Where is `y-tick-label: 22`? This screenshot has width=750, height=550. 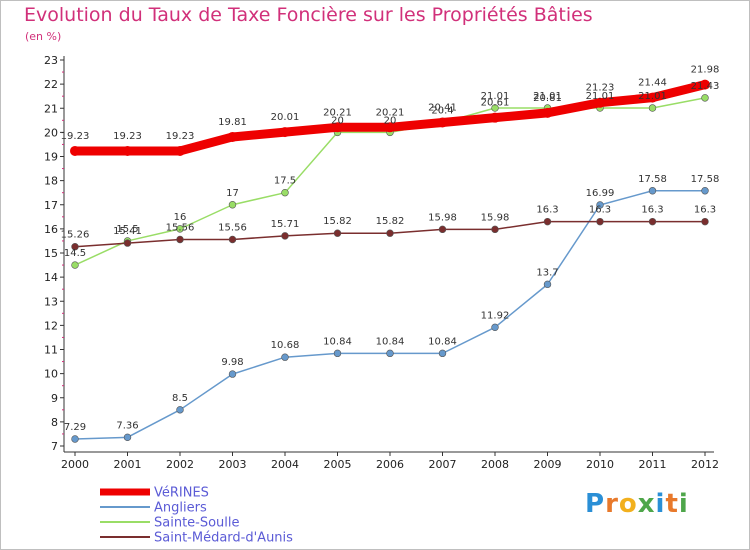 y-tick-label: 22 is located at coordinates (51, 84).